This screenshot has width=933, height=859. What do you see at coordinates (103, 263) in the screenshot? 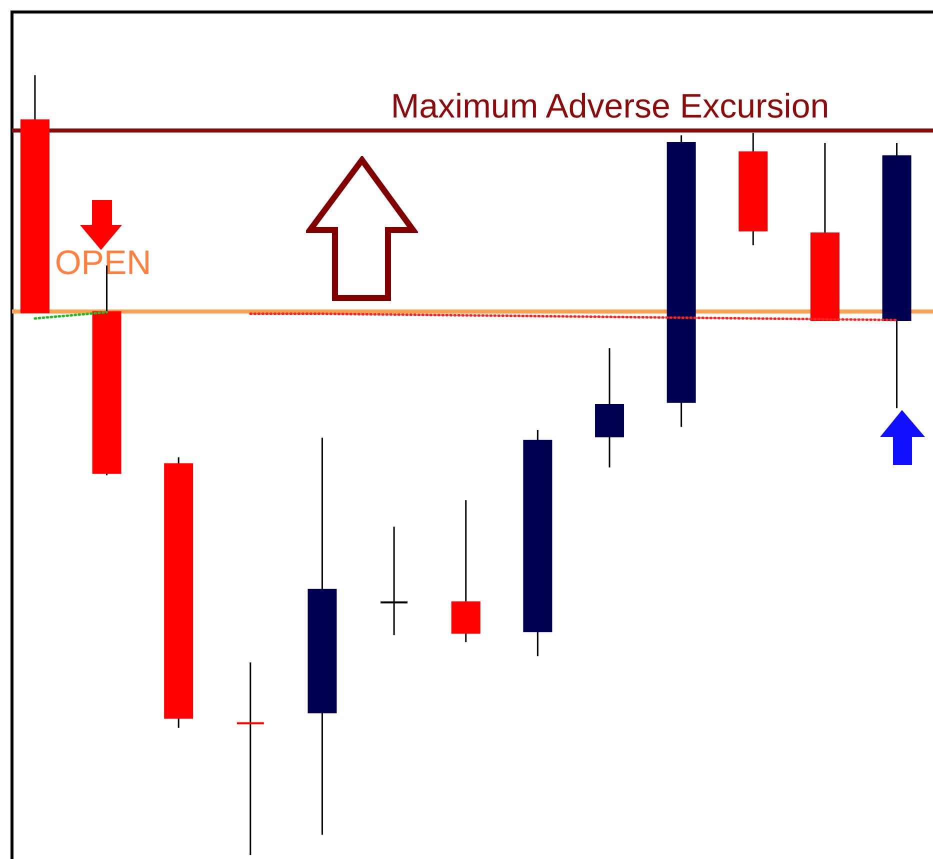
I see `annotation: OPEN` at bounding box center [103, 263].